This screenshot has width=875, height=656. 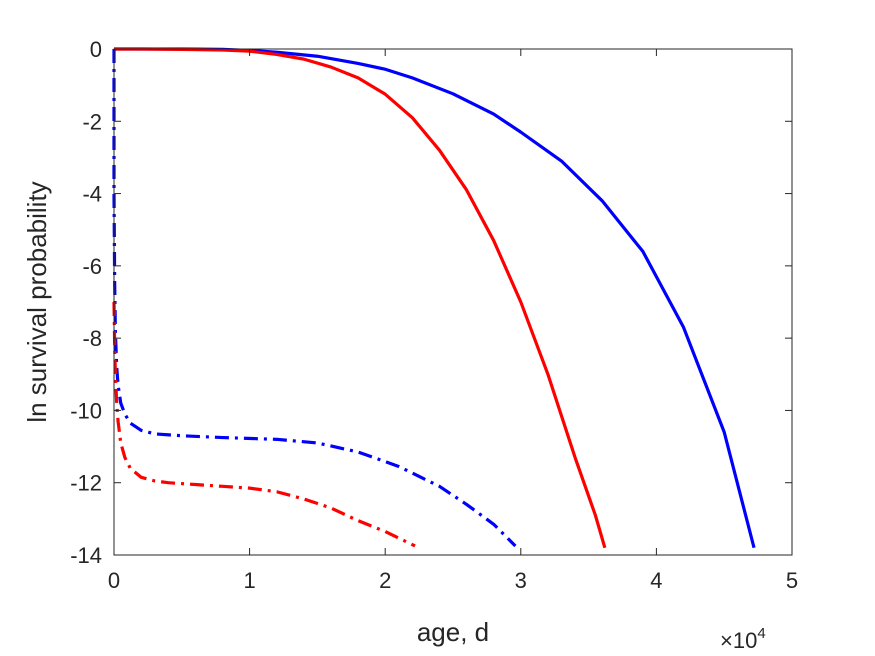 I want to click on y-tick-label-0: 0, so click(x=96, y=49).